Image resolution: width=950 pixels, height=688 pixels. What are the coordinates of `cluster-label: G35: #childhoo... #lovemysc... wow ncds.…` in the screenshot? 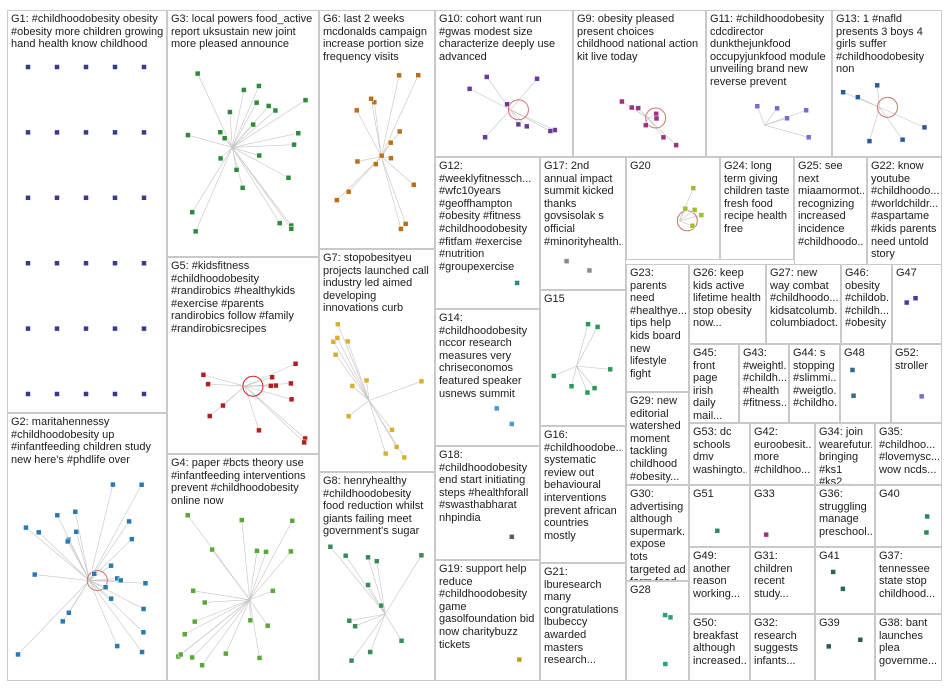 It's located at (909, 451).